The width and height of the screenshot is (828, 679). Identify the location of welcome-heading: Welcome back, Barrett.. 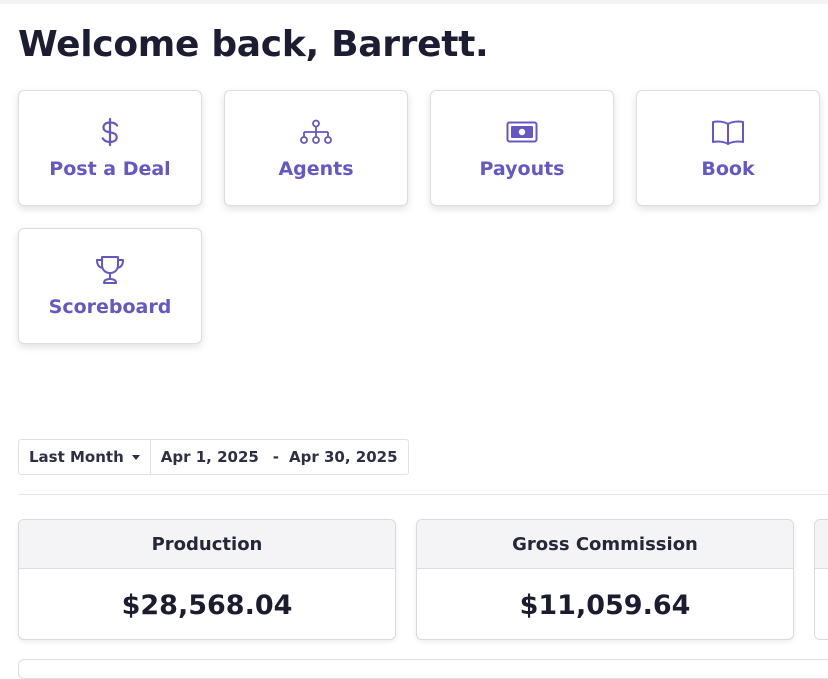
(253, 44).